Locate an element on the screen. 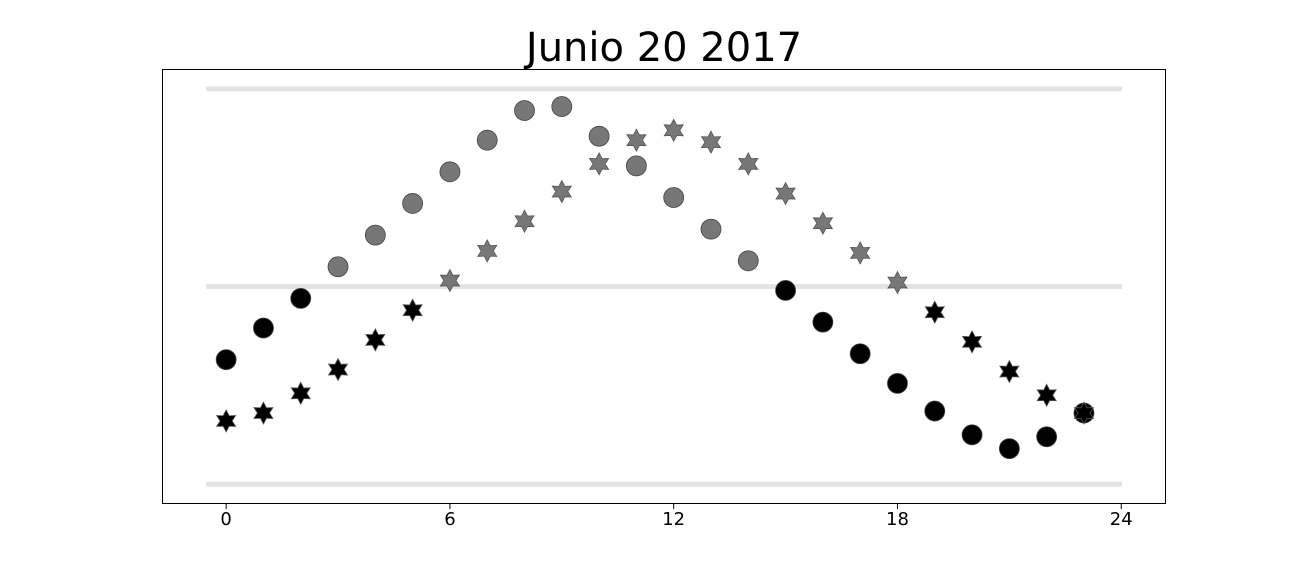  x-tick-label: 12 is located at coordinates (673, 519).